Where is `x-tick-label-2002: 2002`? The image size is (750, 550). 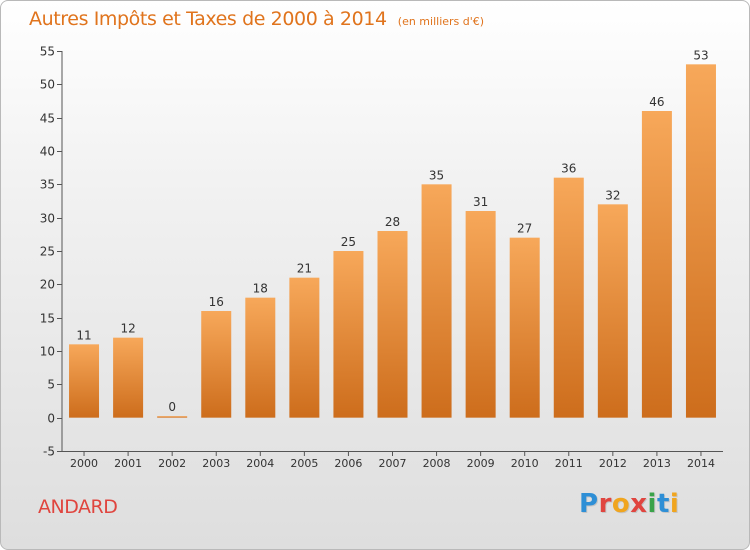
x-tick-label-2002: 2002 is located at coordinates (172, 463).